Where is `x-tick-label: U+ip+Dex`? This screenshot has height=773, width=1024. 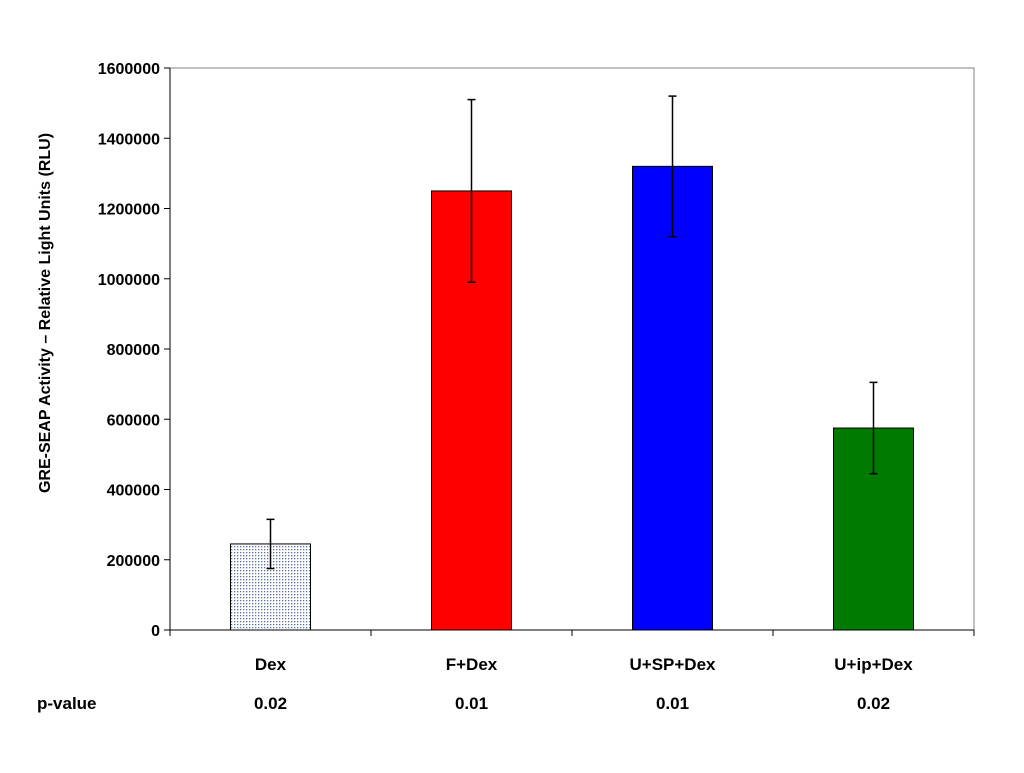
x-tick-label: U+ip+Dex is located at coordinates (873, 664).